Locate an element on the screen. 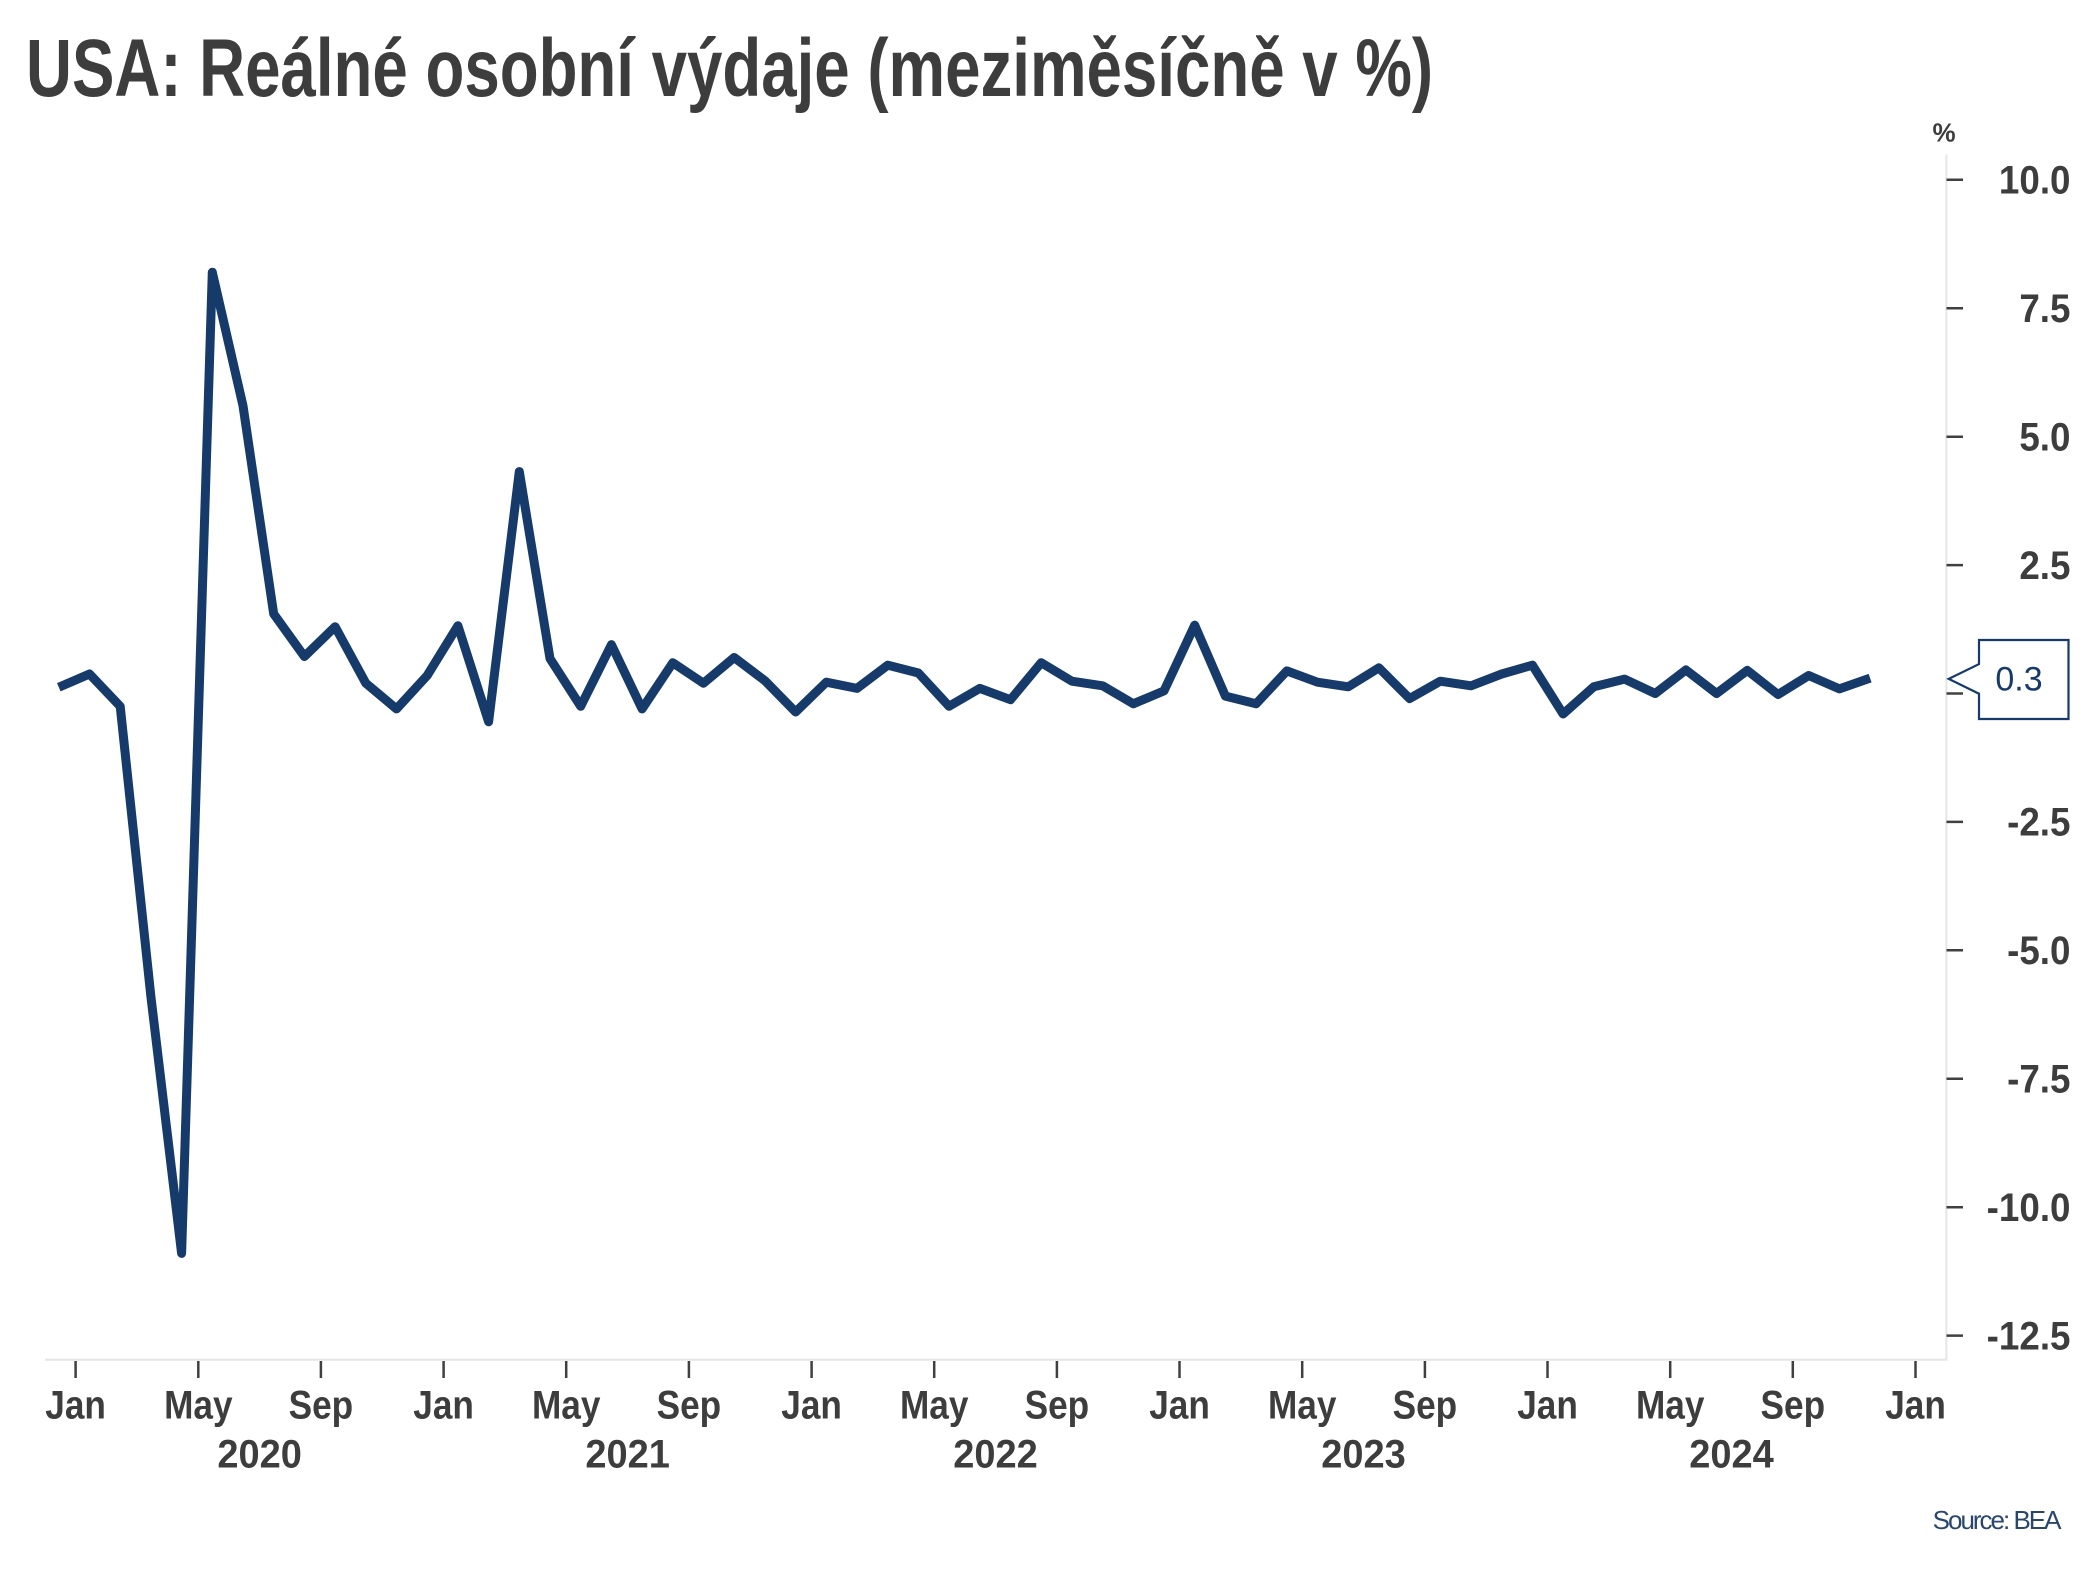 This screenshot has width=2093, height=1573. svg-text: 10.0 is located at coordinates (2035, 180).